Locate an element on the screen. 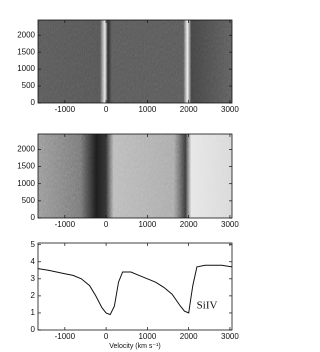 This screenshot has width=320, height=352. y-tick-label: 2 is located at coordinates (33, 295).